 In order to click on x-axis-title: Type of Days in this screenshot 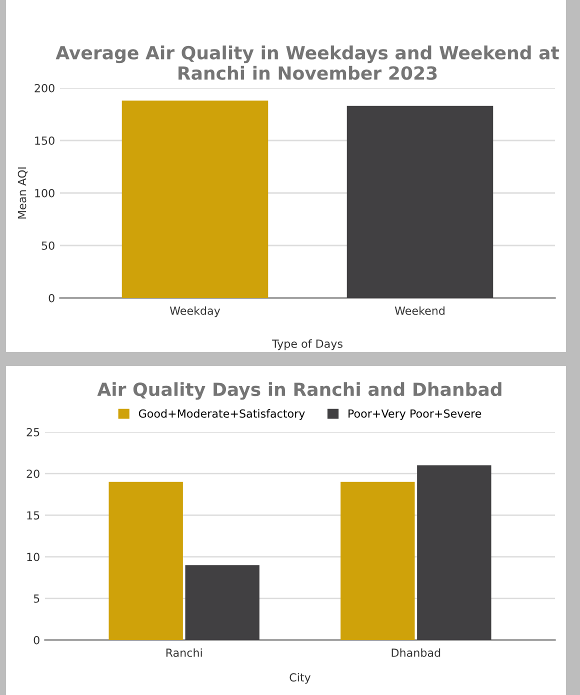, I will do `click(307, 344)`.